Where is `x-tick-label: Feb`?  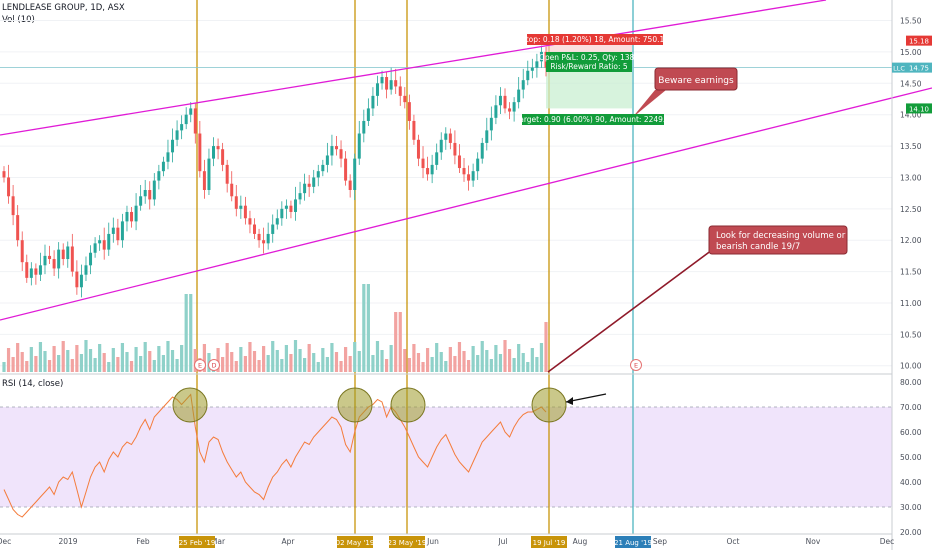
x-tick-label: Feb is located at coordinates (143, 541).